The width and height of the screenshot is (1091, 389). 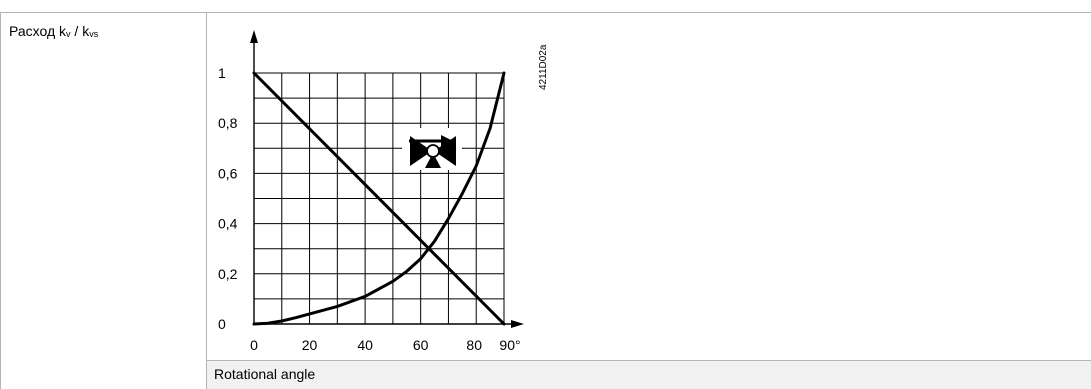 What do you see at coordinates (0, 200) in the screenshot?
I see `table-left-border` at bounding box center [0, 200].